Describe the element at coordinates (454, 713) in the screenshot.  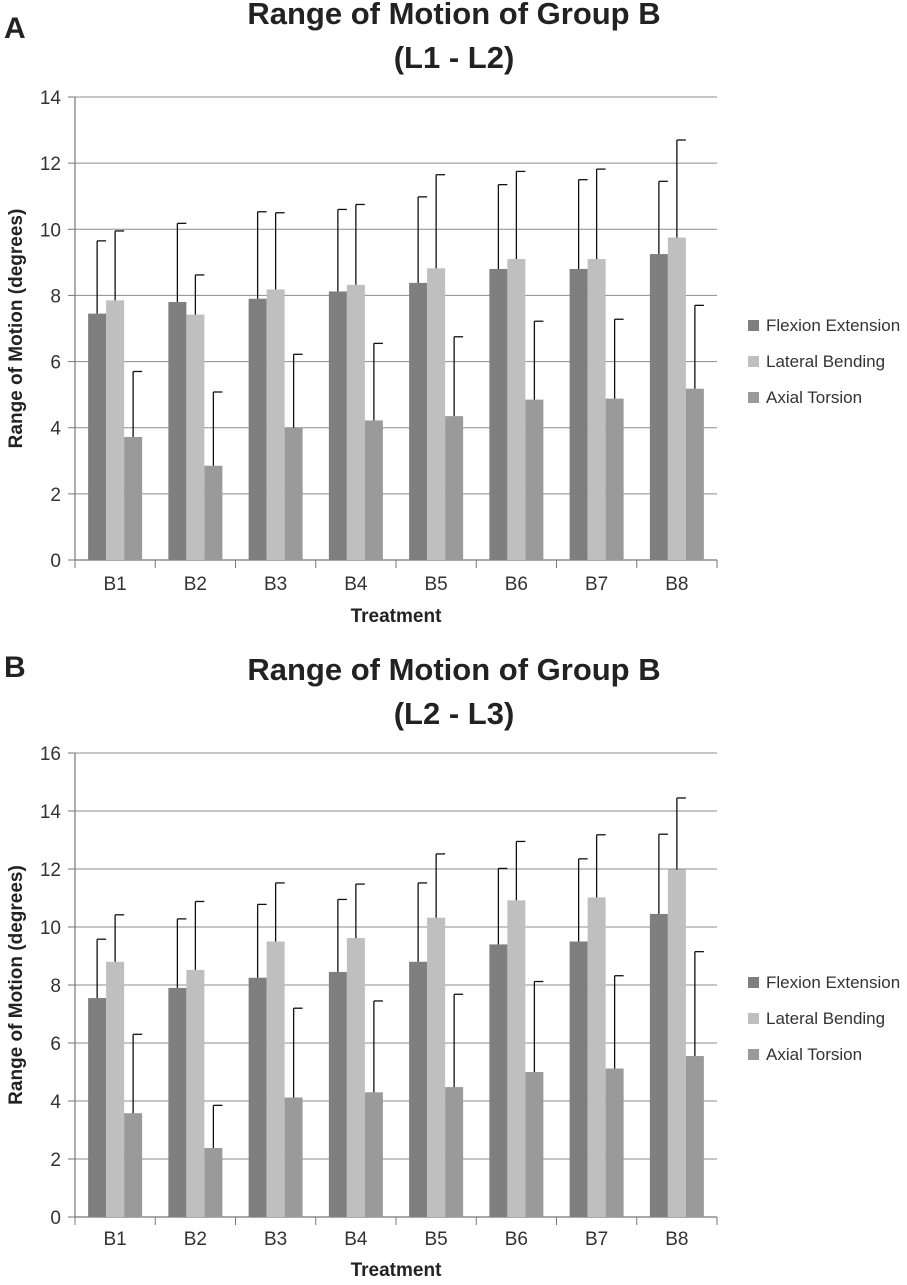
I see `chart-subtitle: (L2 - L3)` at that location.